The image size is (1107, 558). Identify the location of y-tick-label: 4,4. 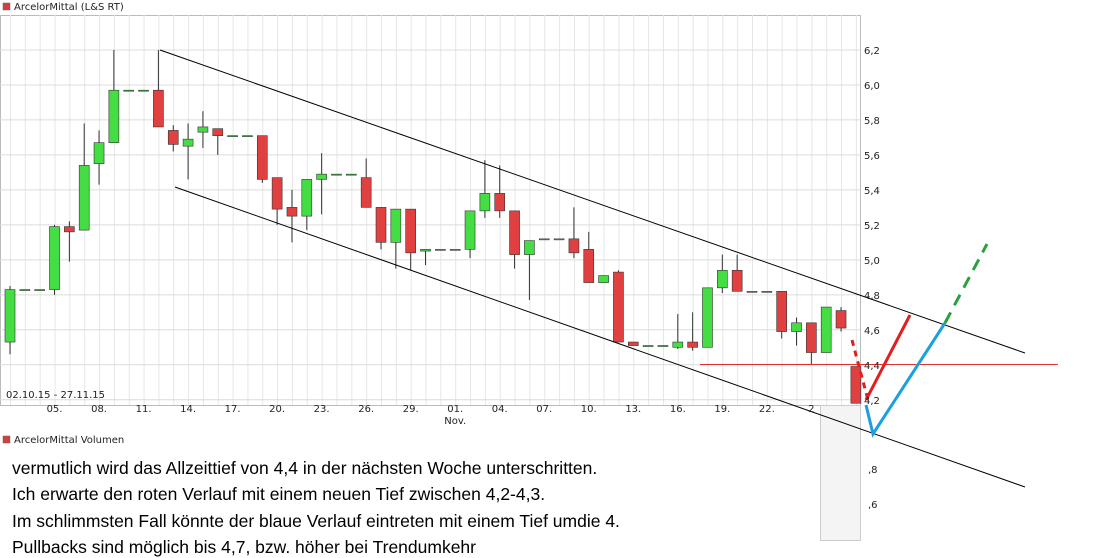
(872, 366).